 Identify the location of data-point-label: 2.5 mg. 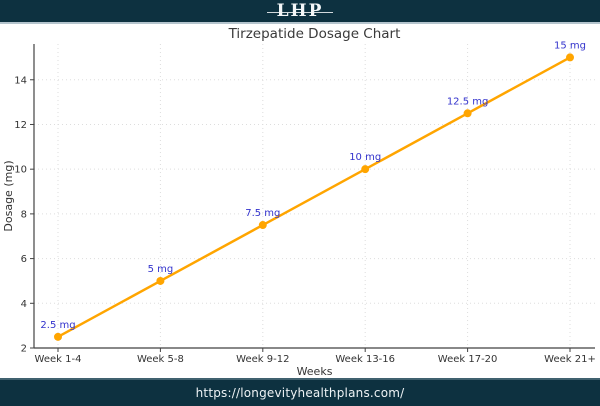
(57, 325).